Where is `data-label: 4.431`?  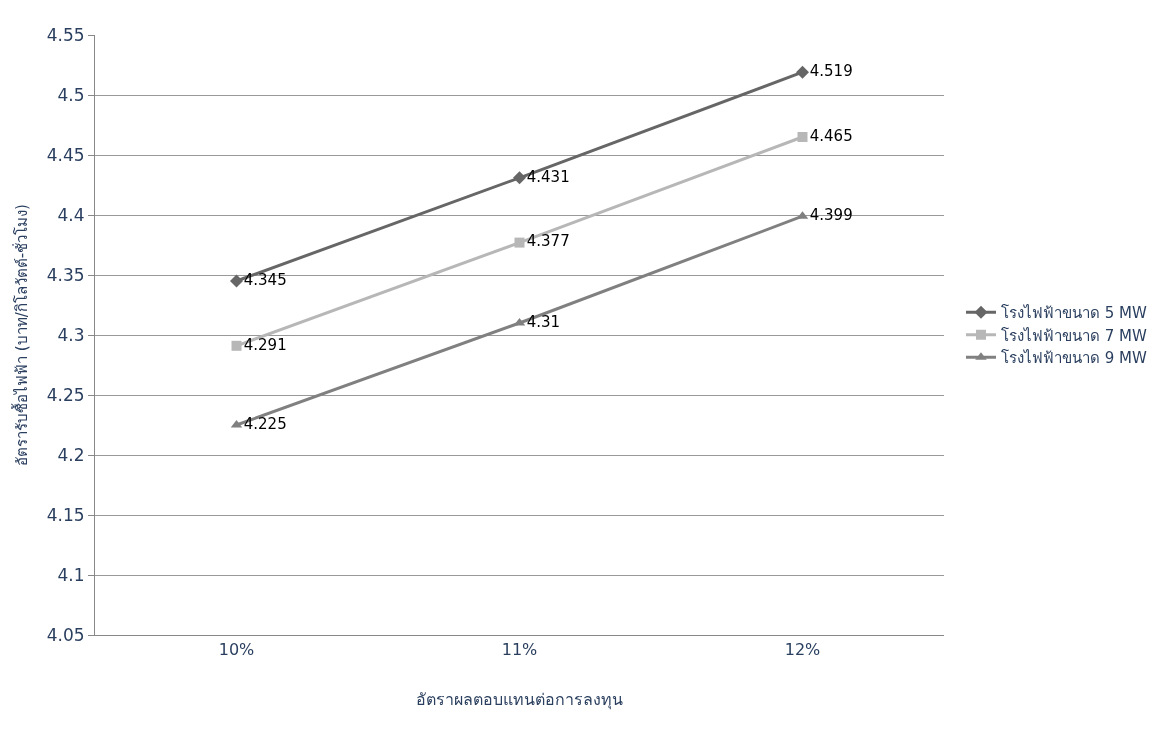
data-label: 4.431 is located at coordinates (548, 176).